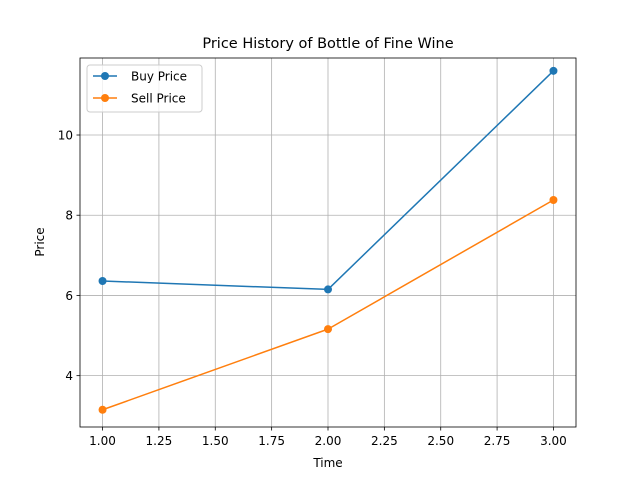 This screenshot has width=640, height=480. I want to click on legend-marker-buy-price, so click(105, 76).